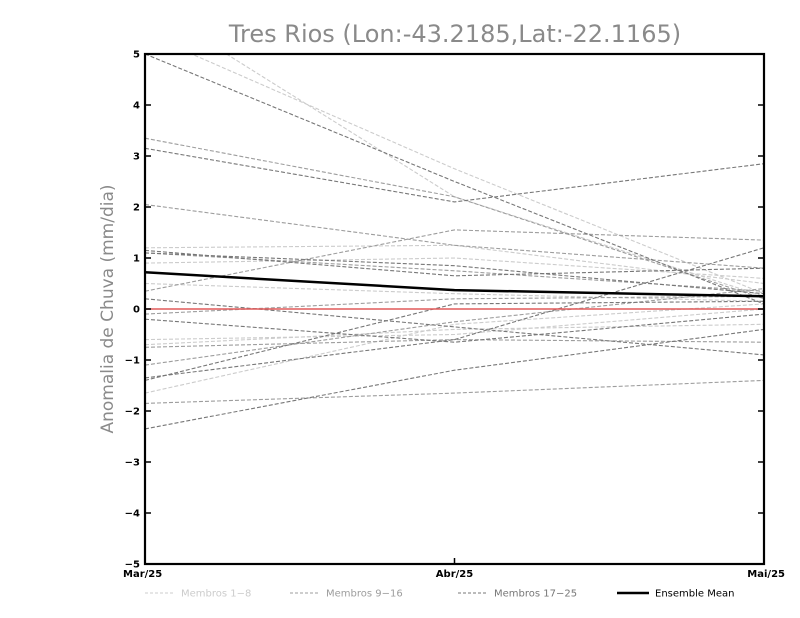 Image resolution: width=800 pixels, height=618 pixels. Describe the element at coordinates (136, 106) in the screenshot. I see `y-tick-label: 4` at that location.